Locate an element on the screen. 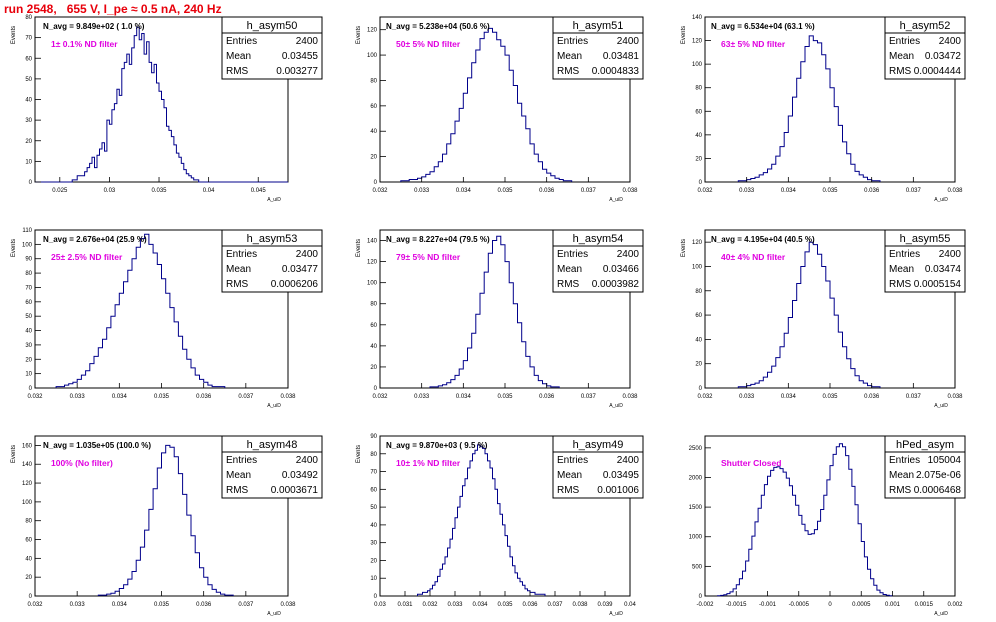 This screenshot has width=996, height=622. y-tick-label: 110 is located at coordinates (27, 231).